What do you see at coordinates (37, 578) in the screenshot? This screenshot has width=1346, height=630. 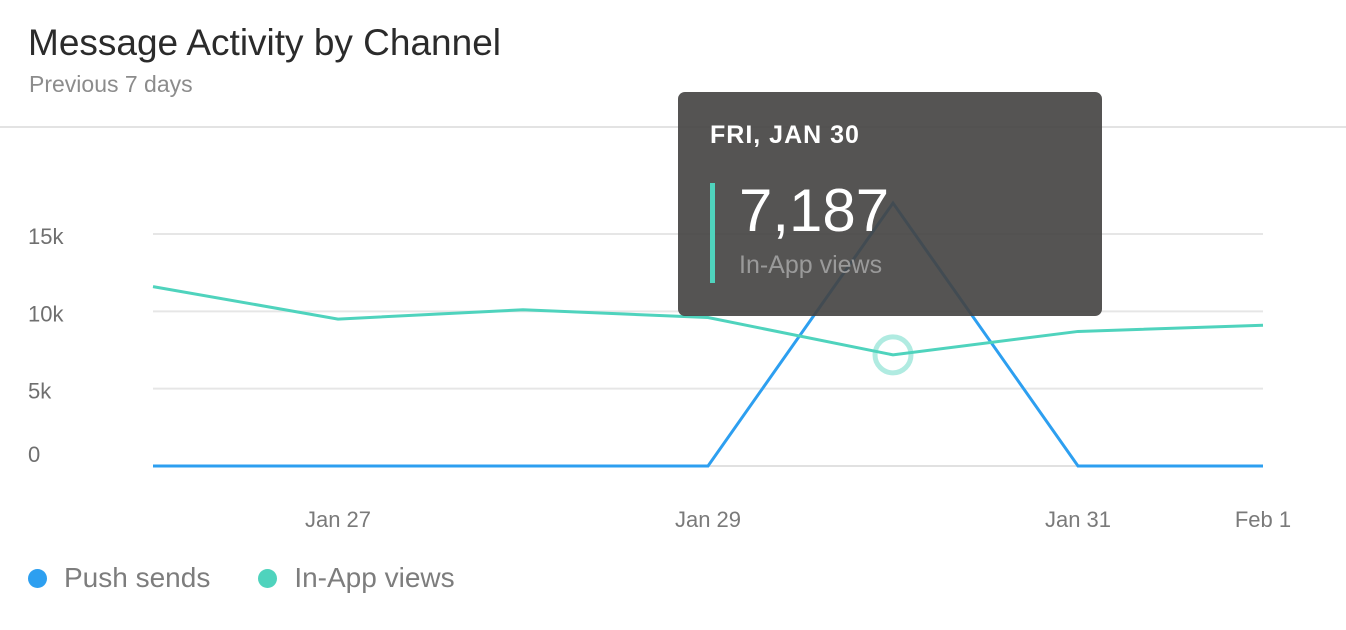 I see `legend-swatch-push-sends` at bounding box center [37, 578].